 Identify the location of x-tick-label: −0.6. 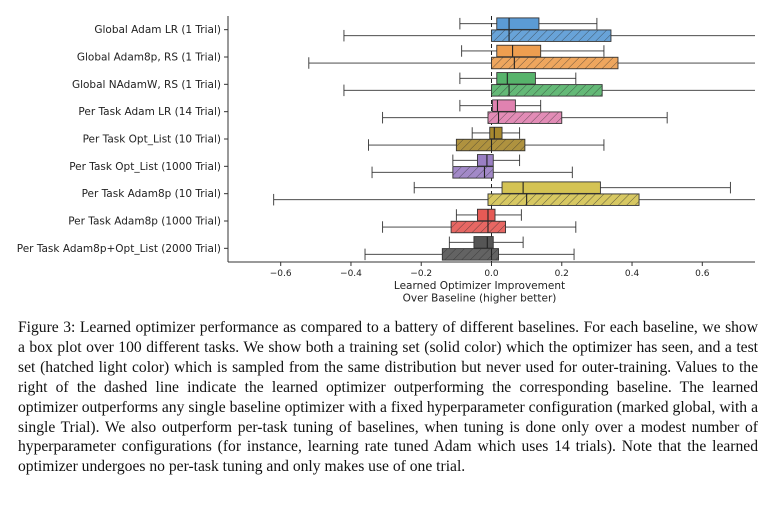
(281, 274).